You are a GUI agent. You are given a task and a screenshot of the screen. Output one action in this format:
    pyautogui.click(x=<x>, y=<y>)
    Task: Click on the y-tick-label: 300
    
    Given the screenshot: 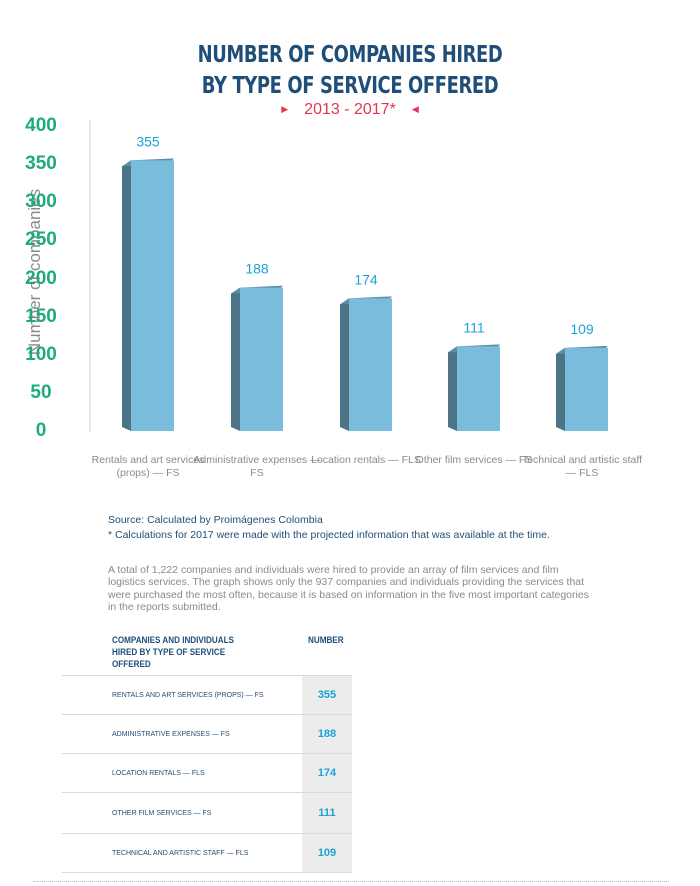 What is the action you would take?
    pyautogui.click(x=41, y=202)
    